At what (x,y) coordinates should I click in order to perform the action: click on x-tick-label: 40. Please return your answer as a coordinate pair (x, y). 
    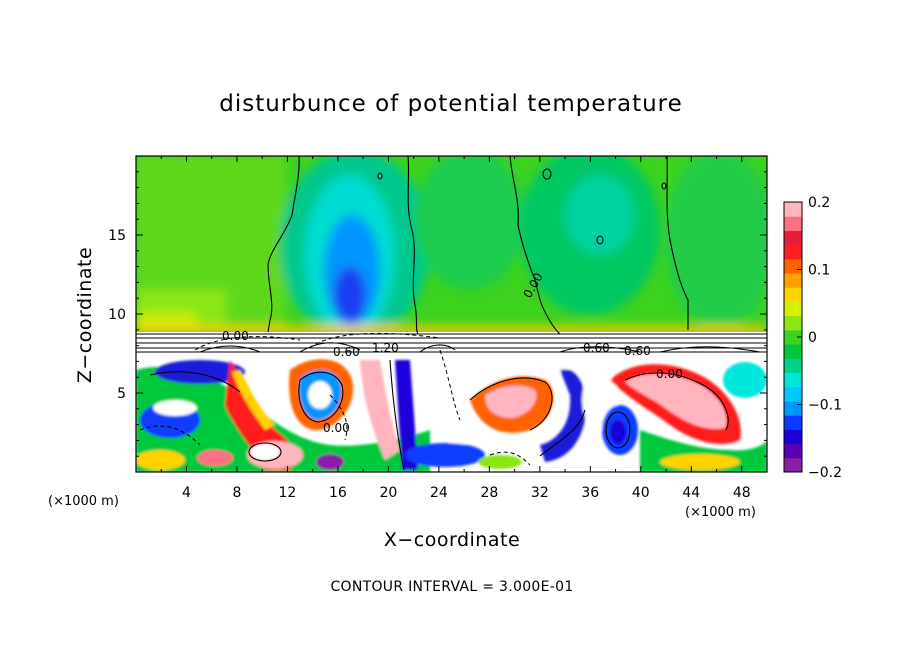
    Looking at the image, I should click on (641, 493).